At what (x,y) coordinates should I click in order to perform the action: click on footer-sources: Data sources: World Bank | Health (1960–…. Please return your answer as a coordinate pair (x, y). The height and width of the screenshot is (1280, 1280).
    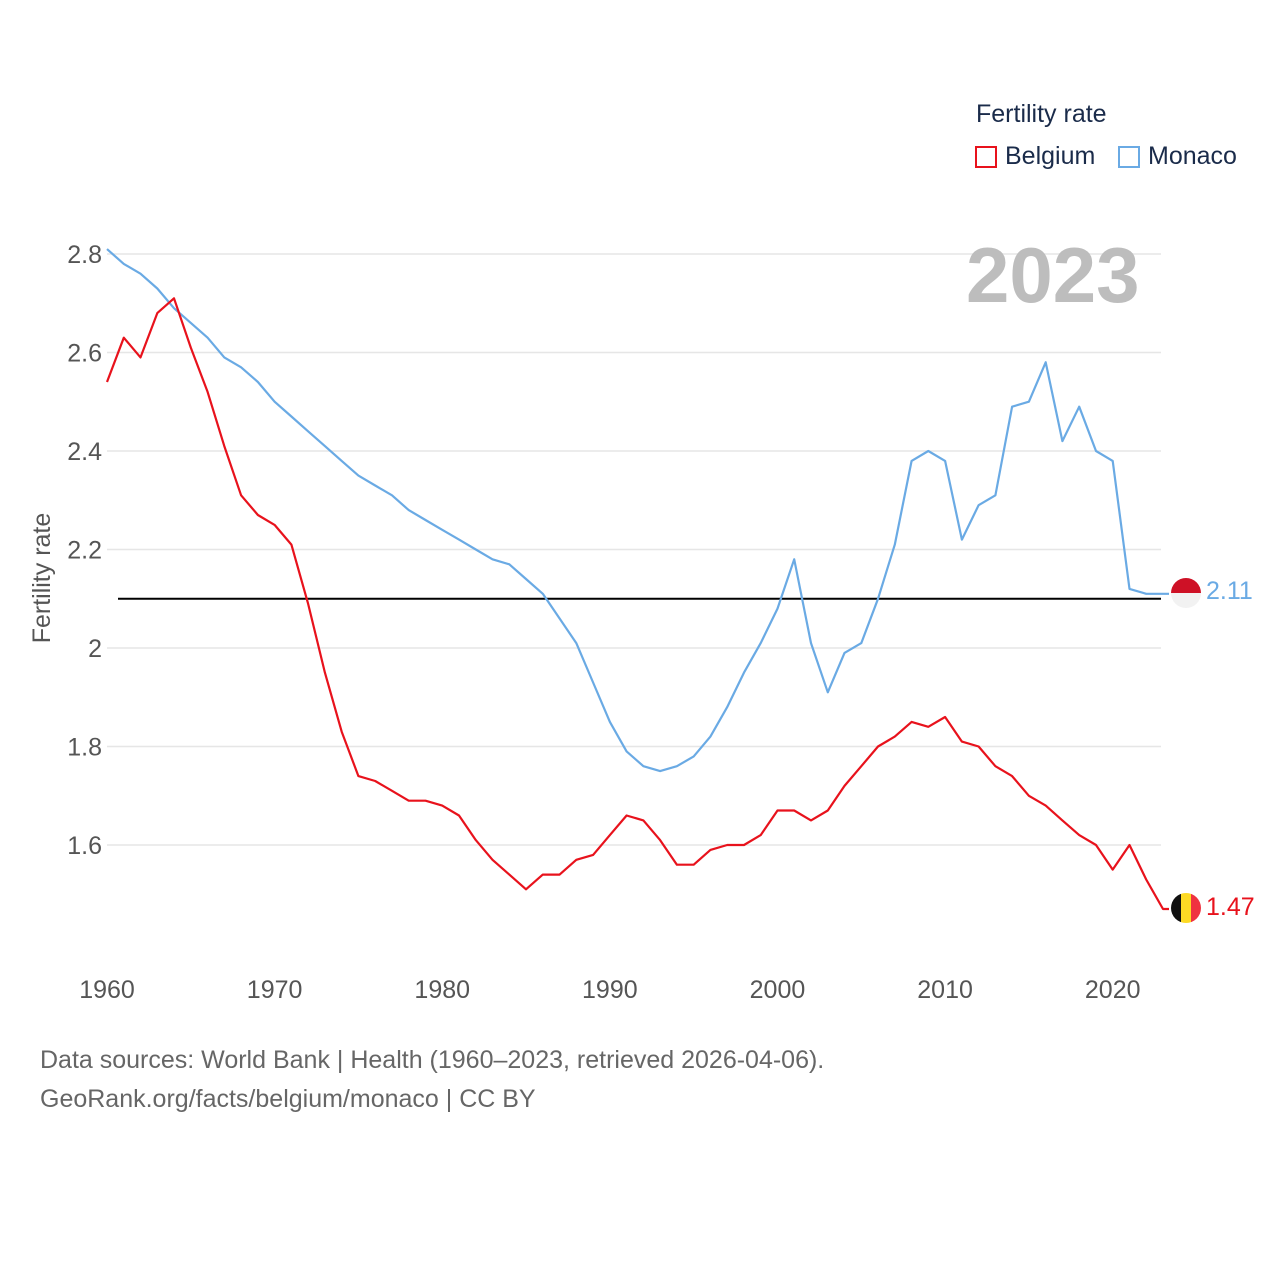
    Looking at the image, I should click on (432, 1060).